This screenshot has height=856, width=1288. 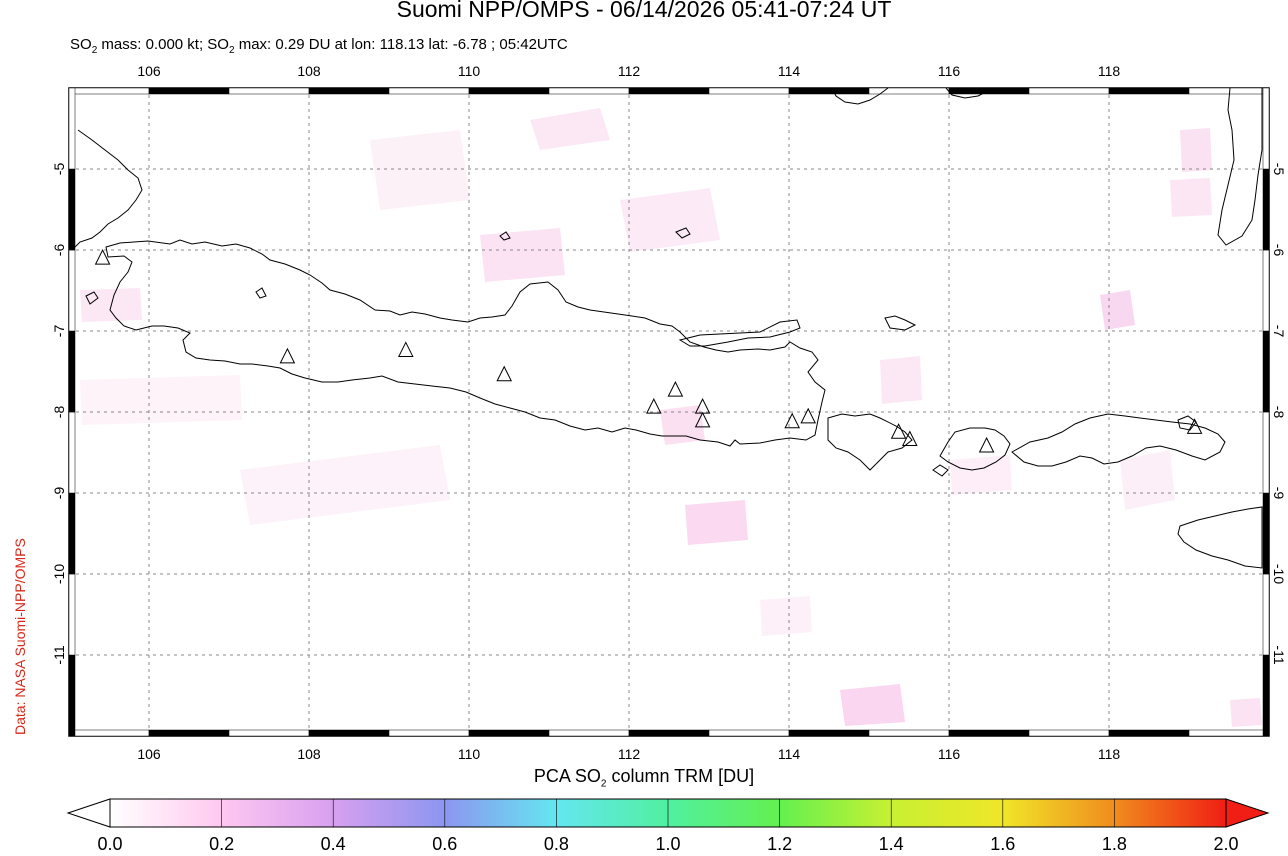 What do you see at coordinates (465, 343) in the screenshot?
I see `java-coastline` at bounding box center [465, 343].